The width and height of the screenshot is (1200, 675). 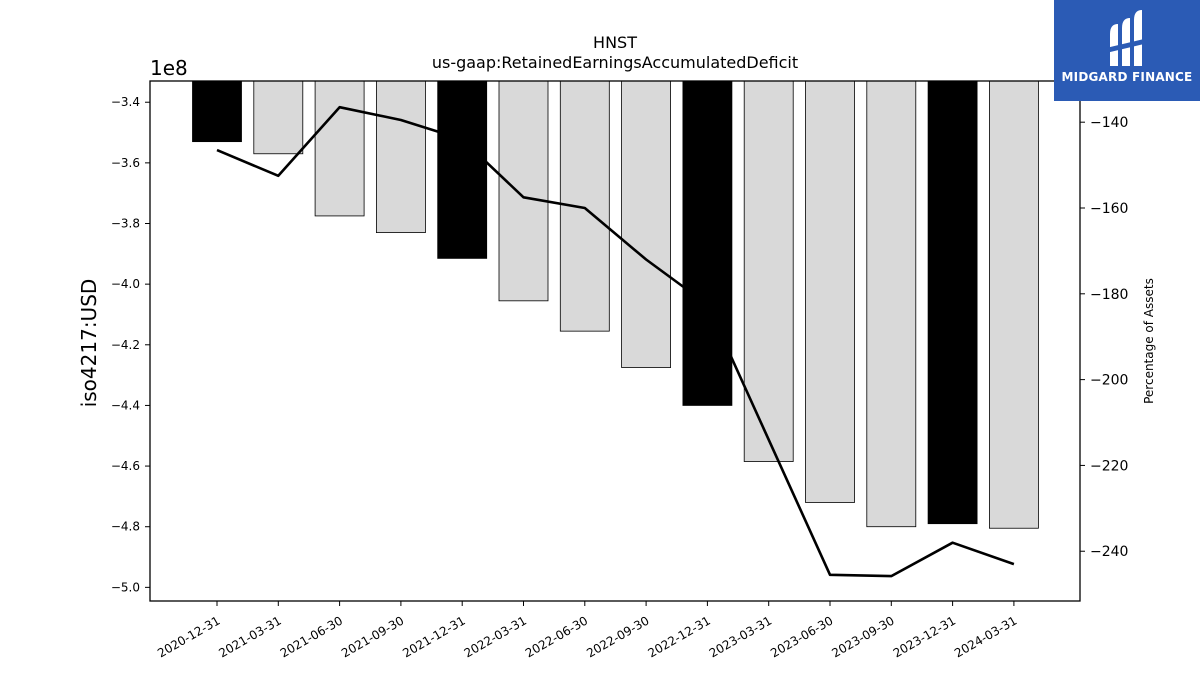 I want to click on y-axis-left: −5.0 −4.8 −4.6 −4.4 −4.2 −4.0 −3.8 −3.6 −3.4, so click(x=130, y=344).